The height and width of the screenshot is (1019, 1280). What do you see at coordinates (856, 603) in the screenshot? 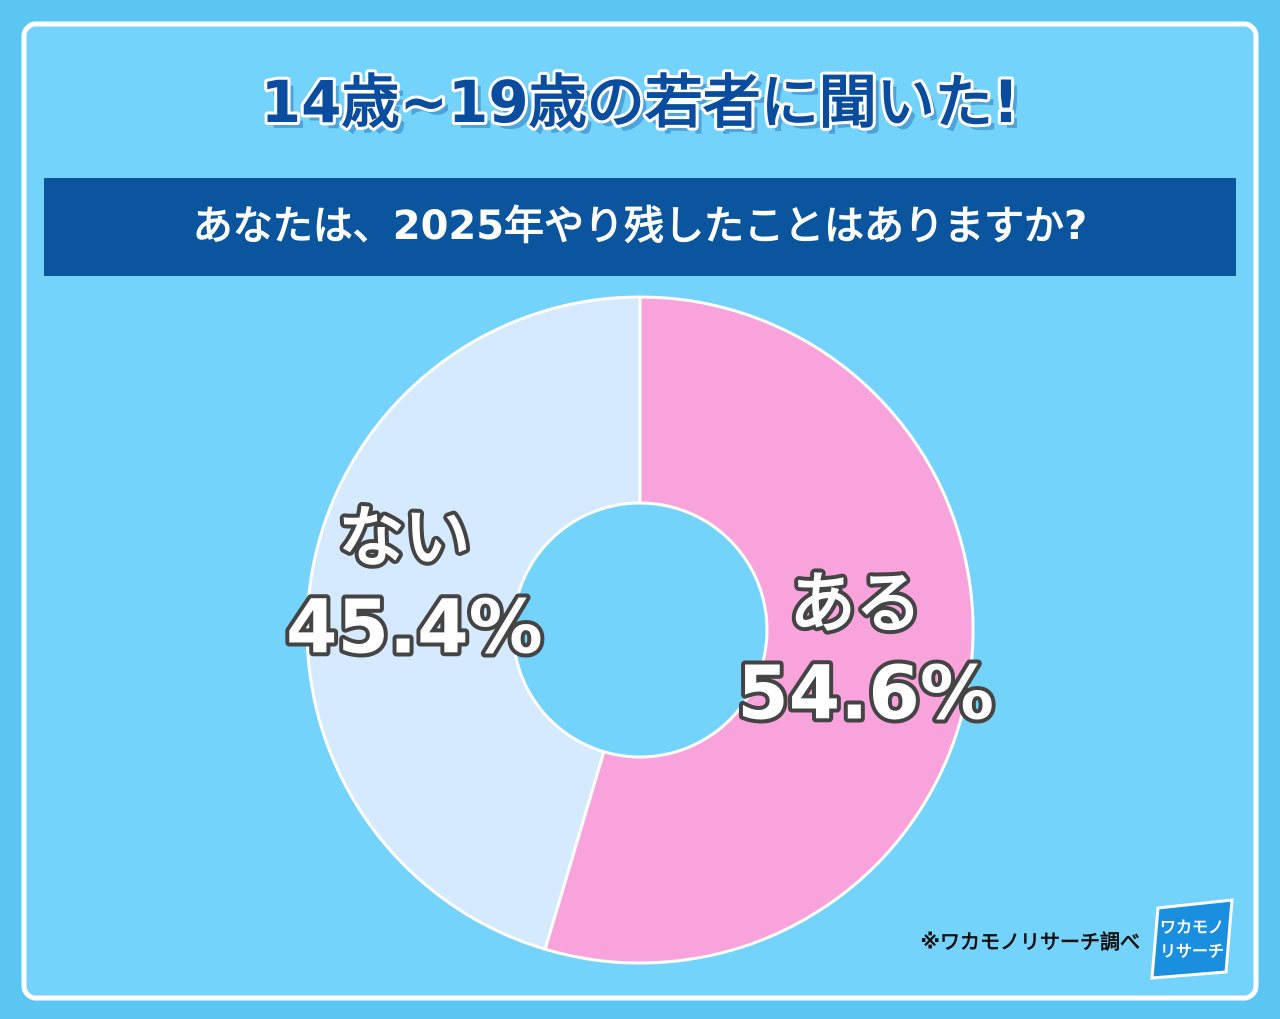
I see `slice-category: ある` at bounding box center [856, 603].